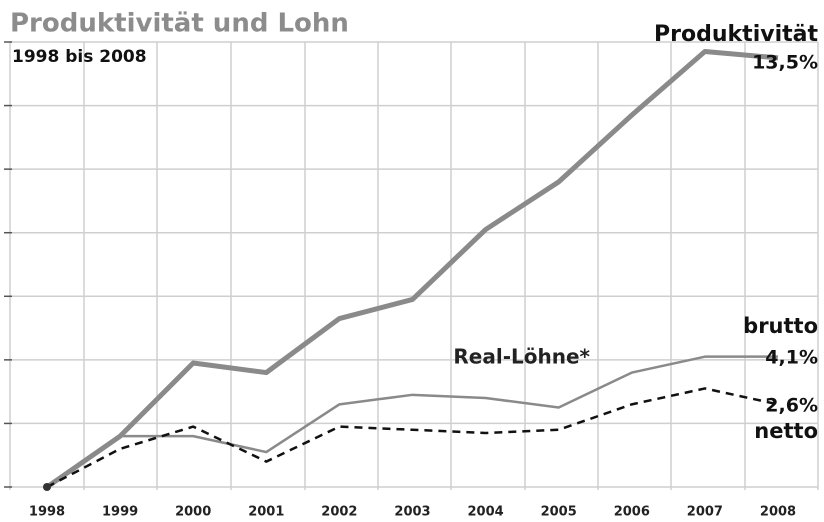 This screenshot has height=522, width=824. I want to click on origin-dot, so click(47, 487).